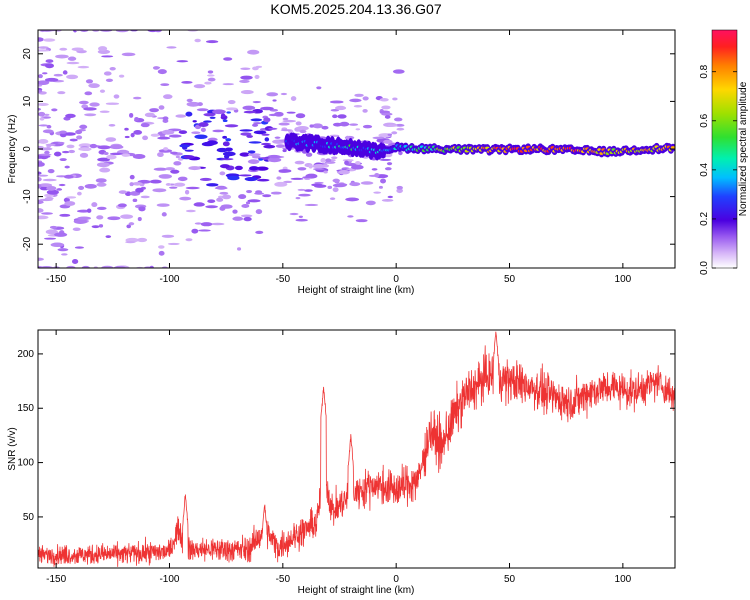  I want to click on snr-x-tick-label: 50, so click(510, 579).